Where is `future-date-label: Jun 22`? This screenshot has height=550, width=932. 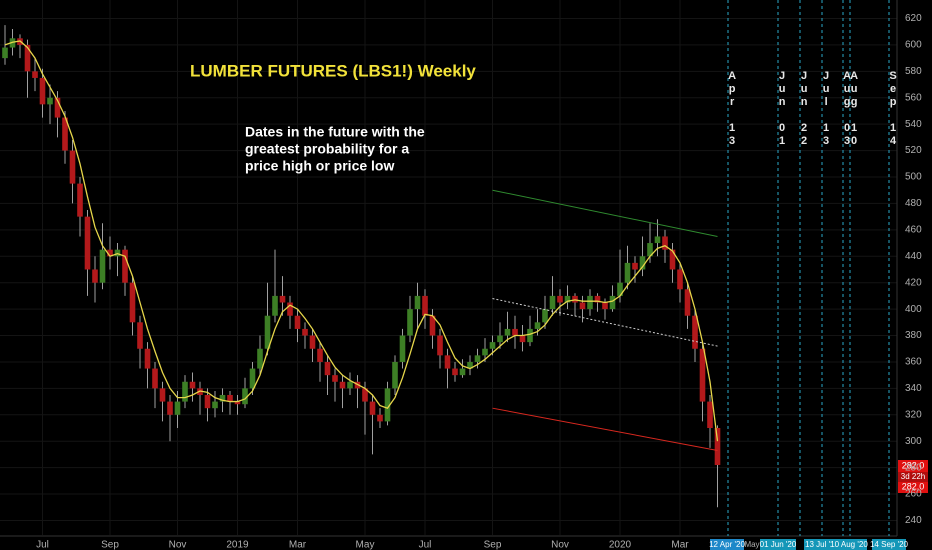
future-date-label: Jun 22 is located at coordinates (804, 109).